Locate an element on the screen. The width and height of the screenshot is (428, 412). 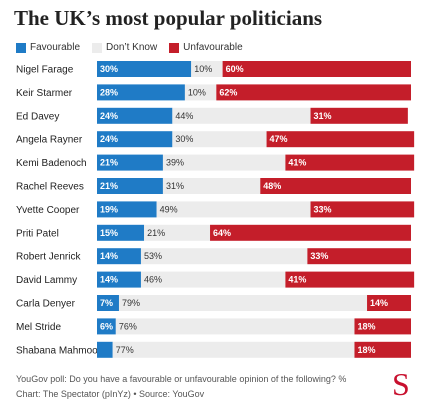
legend-item-unfavourable: Unfavourable is located at coordinates (206, 47).